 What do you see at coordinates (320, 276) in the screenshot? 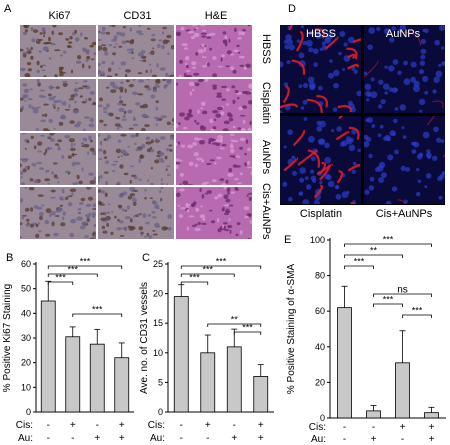
I see `y-tick-label: 80` at bounding box center [320, 276].